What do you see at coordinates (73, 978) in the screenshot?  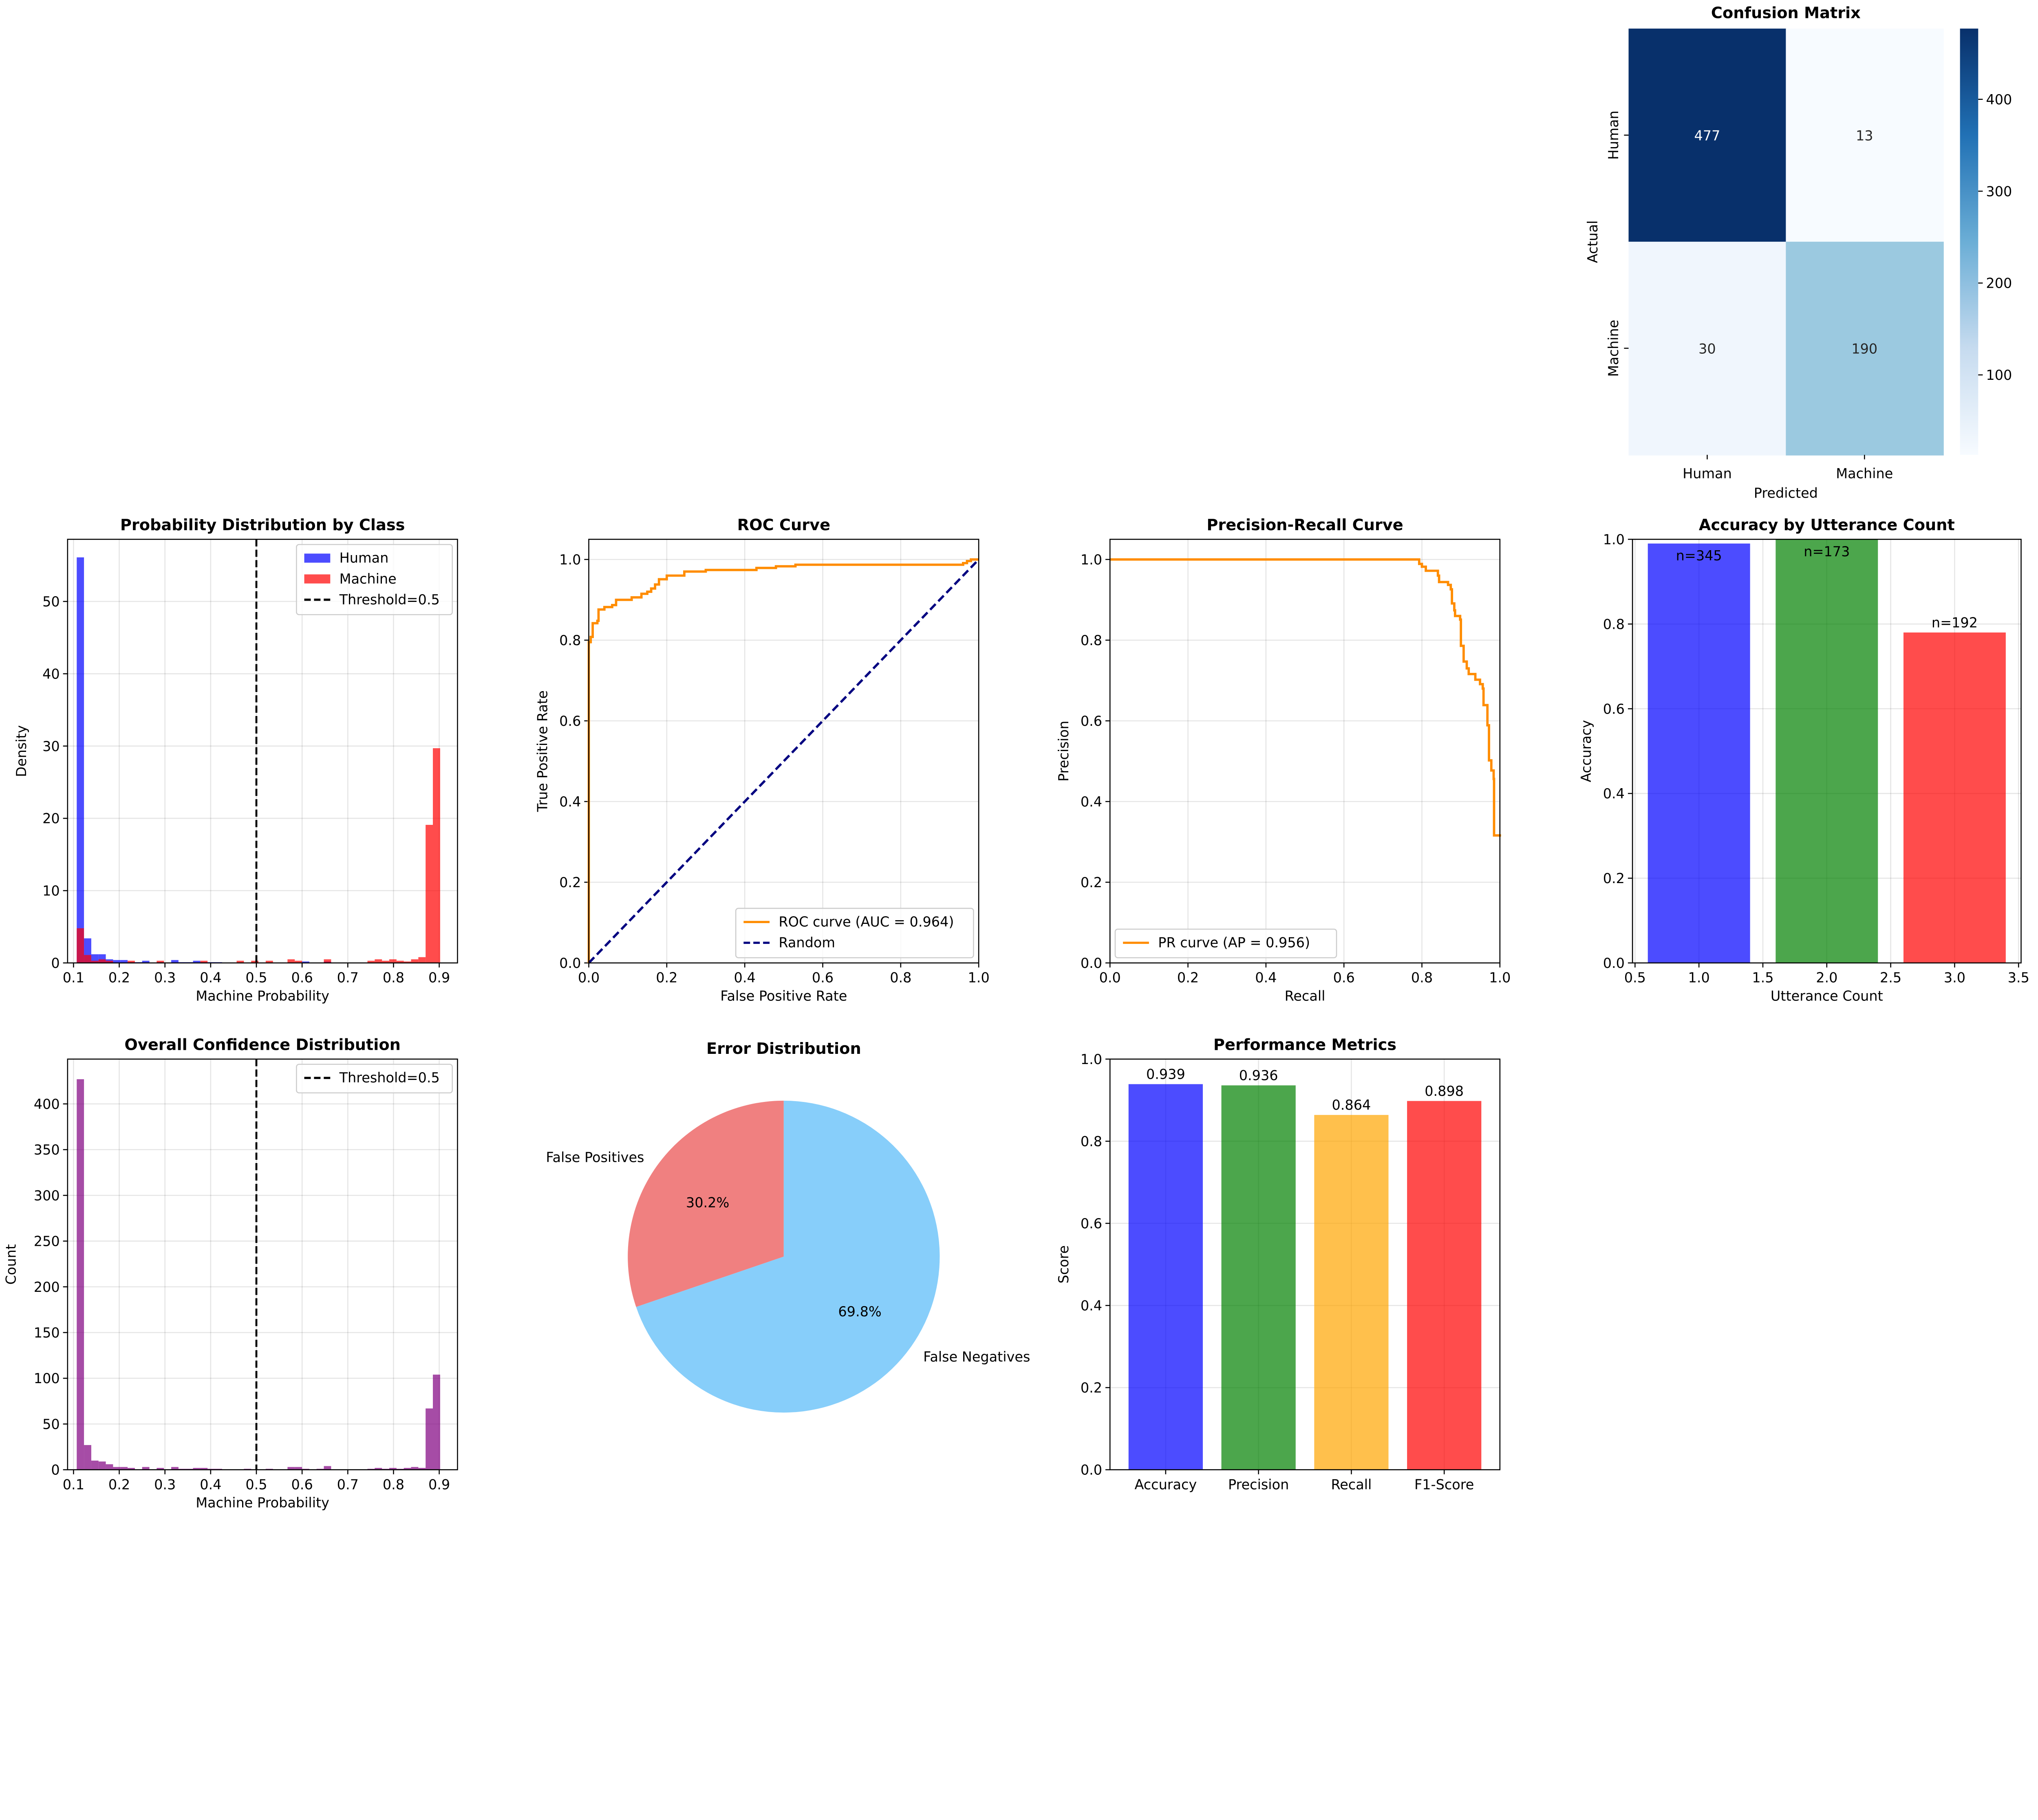 I see `x-tick-label: 0.1` at bounding box center [73, 978].